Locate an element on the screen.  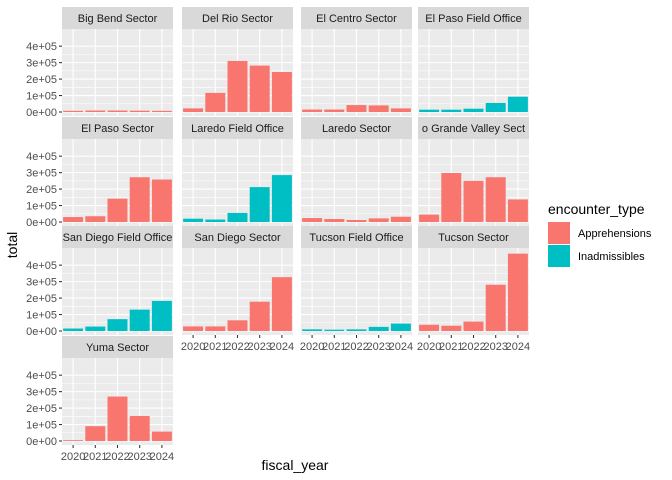
facet-del-rio-sector: Del Rio Sector is located at coordinates (237, 61).